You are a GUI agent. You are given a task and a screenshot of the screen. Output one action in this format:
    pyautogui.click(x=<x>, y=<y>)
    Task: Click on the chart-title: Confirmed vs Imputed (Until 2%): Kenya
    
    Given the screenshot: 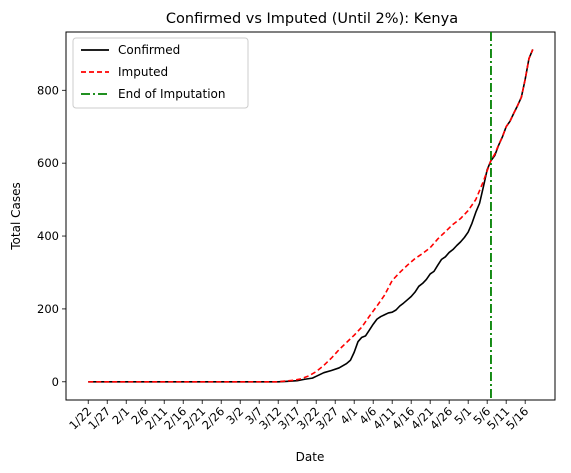 What is the action you would take?
    pyautogui.click(x=312, y=19)
    